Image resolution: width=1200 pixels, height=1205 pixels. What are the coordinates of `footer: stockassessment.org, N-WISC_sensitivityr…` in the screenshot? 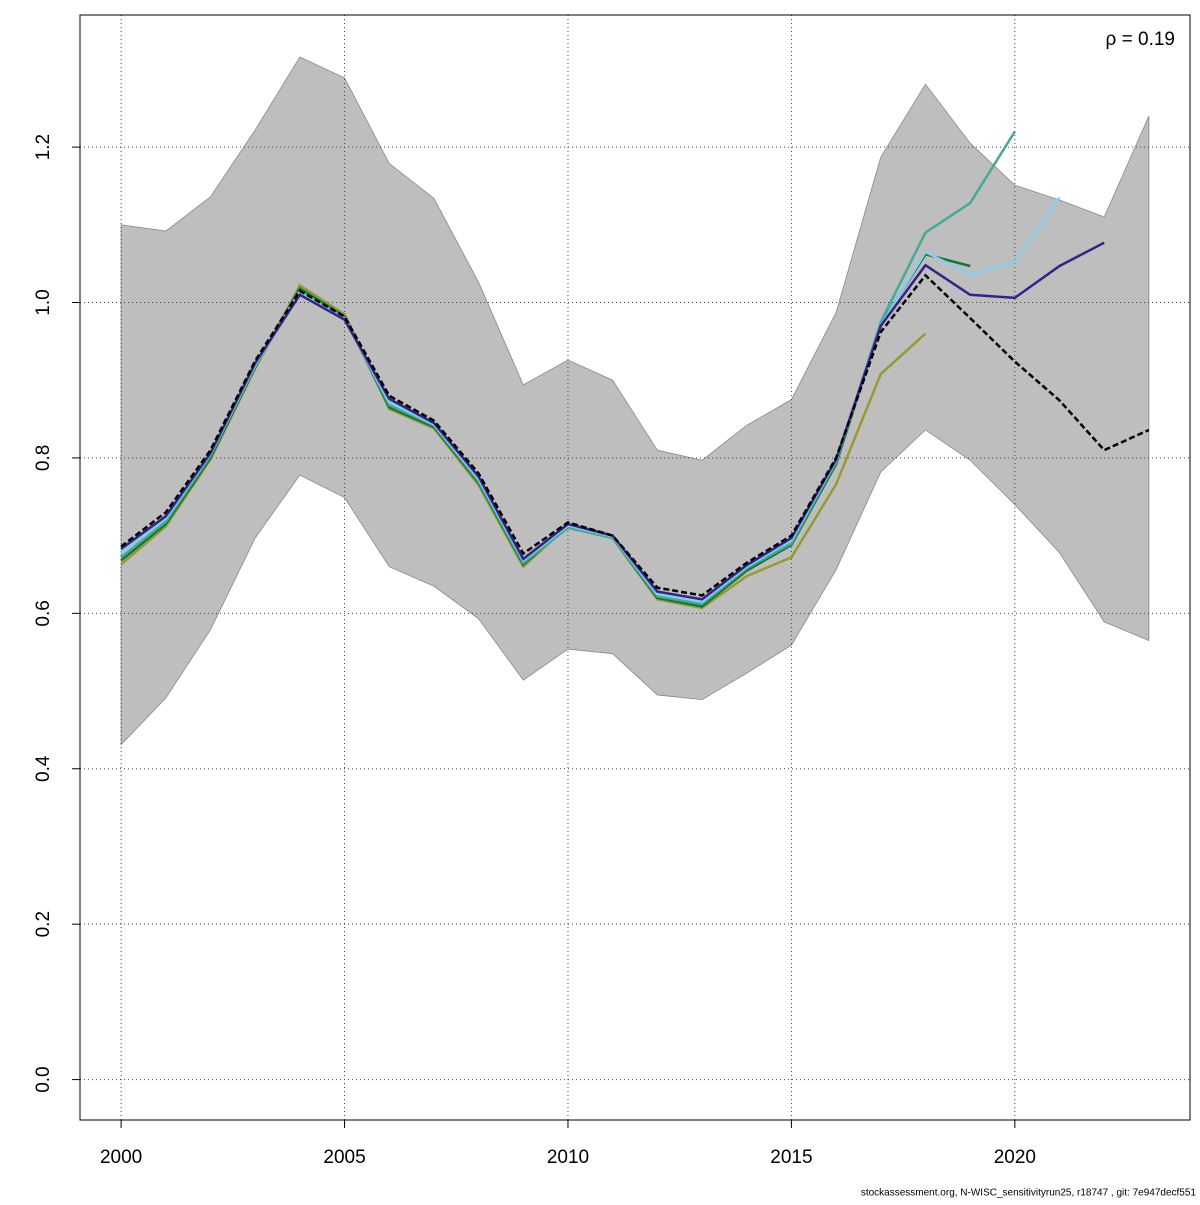 It's located at (1029, 1193).